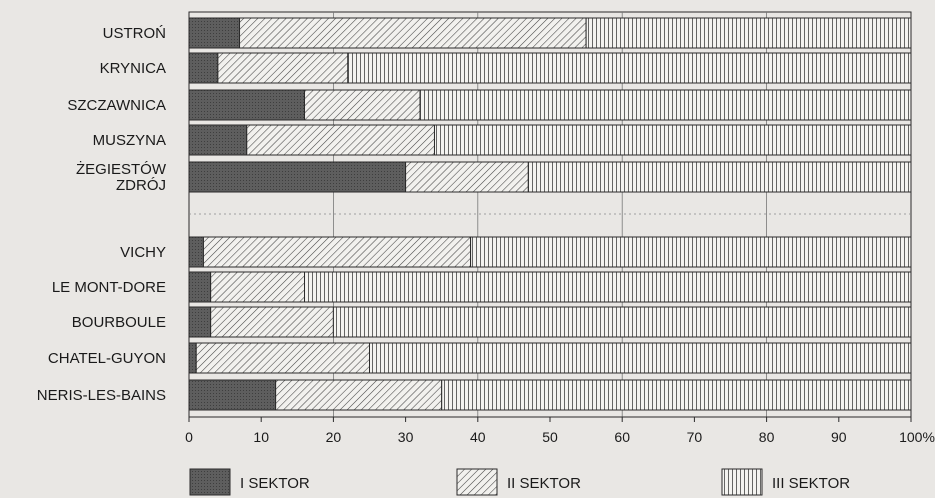 The width and height of the screenshot is (935, 498). Describe the element at coordinates (141, 185) in the screenshot. I see `category-label: ZDRÓJ` at that location.